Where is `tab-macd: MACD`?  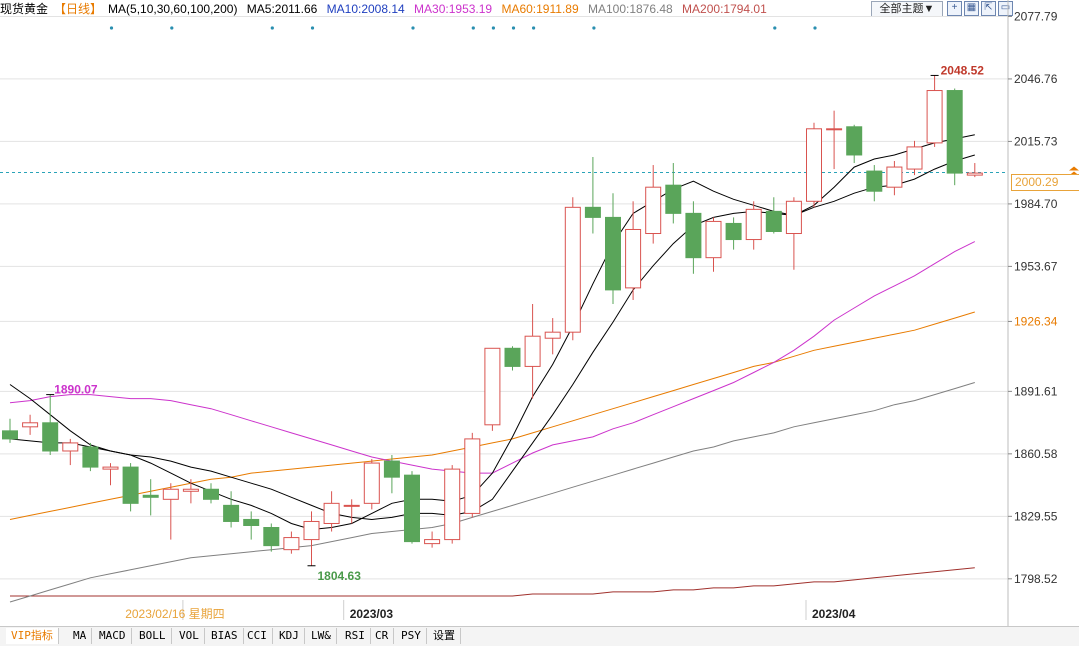 tab-macd: MACD is located at coordinates (113, 636).